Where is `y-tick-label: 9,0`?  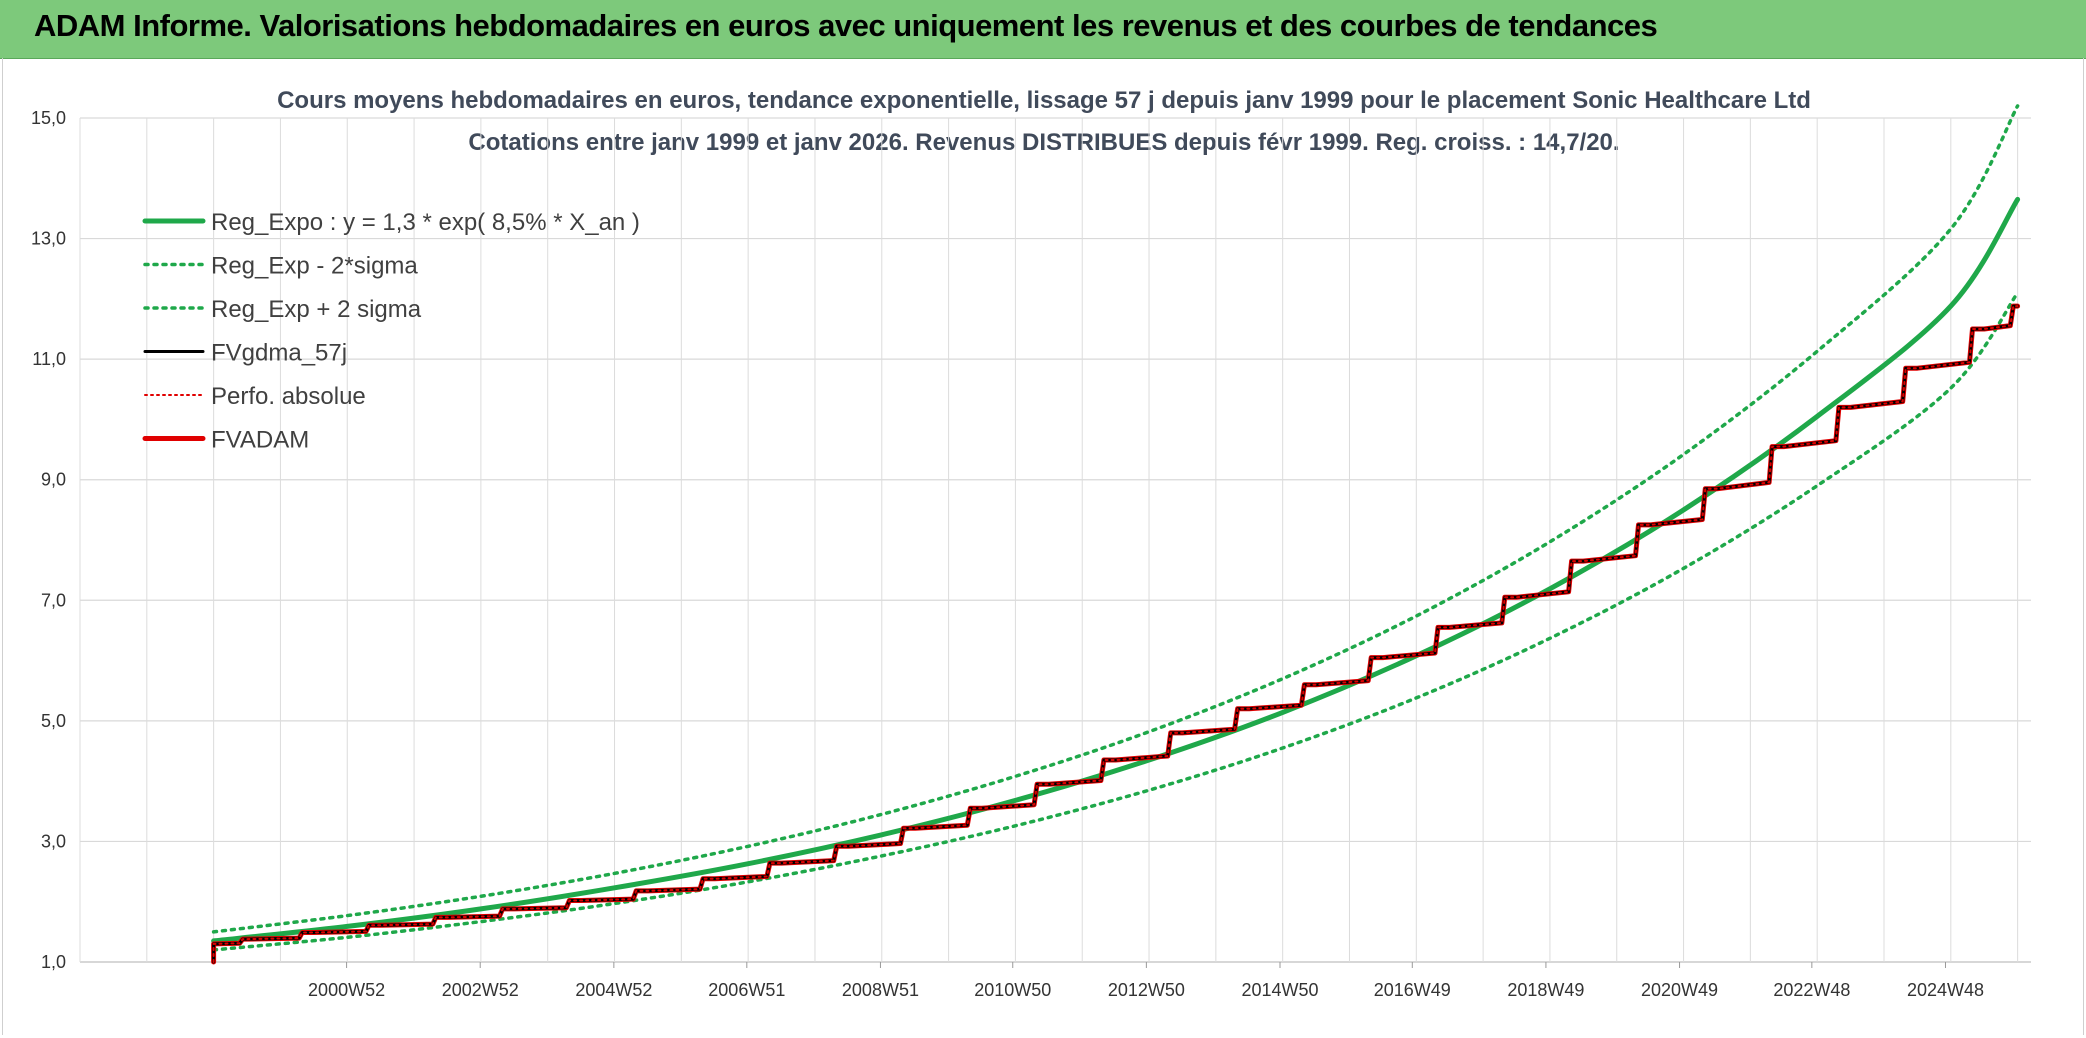
y-tick-label: 9,0 is located at coordinates (53, 480).